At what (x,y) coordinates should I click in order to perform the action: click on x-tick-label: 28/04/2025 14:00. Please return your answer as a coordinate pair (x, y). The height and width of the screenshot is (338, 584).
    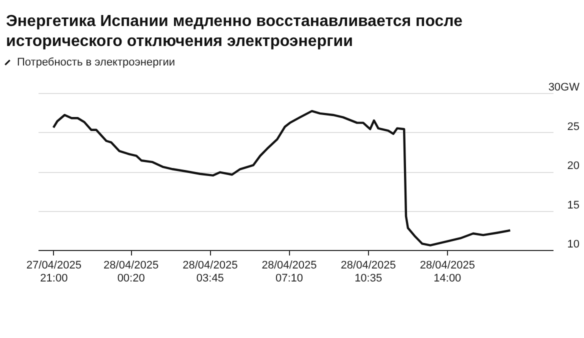
    Looking at the image, I should click on (447, 272).